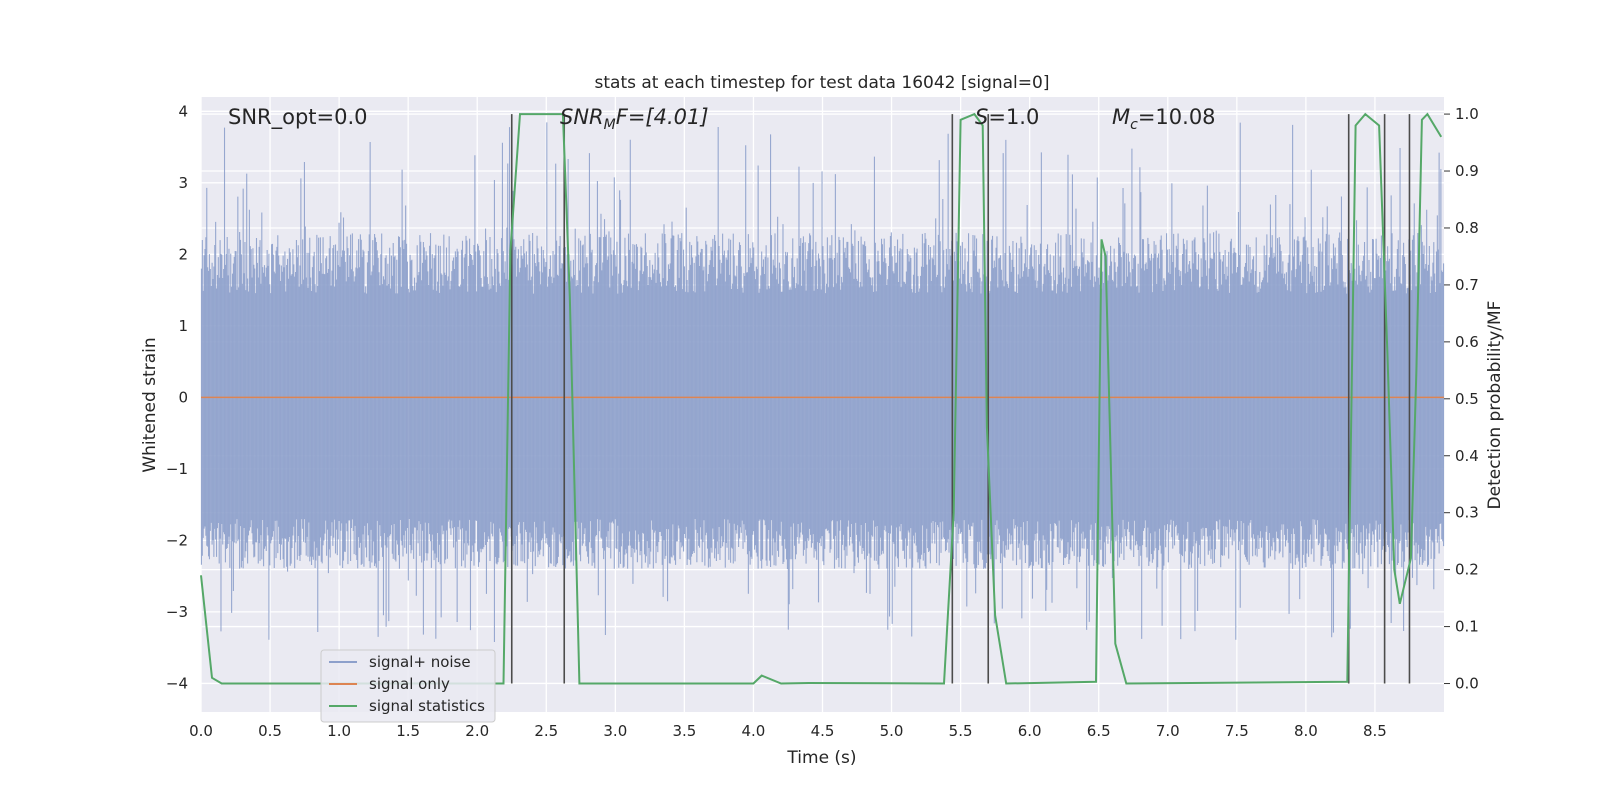  Describe the element at coordinates (1467, 171) in the screenshot. I see `y-right-tick-label: 0.9` at that location.